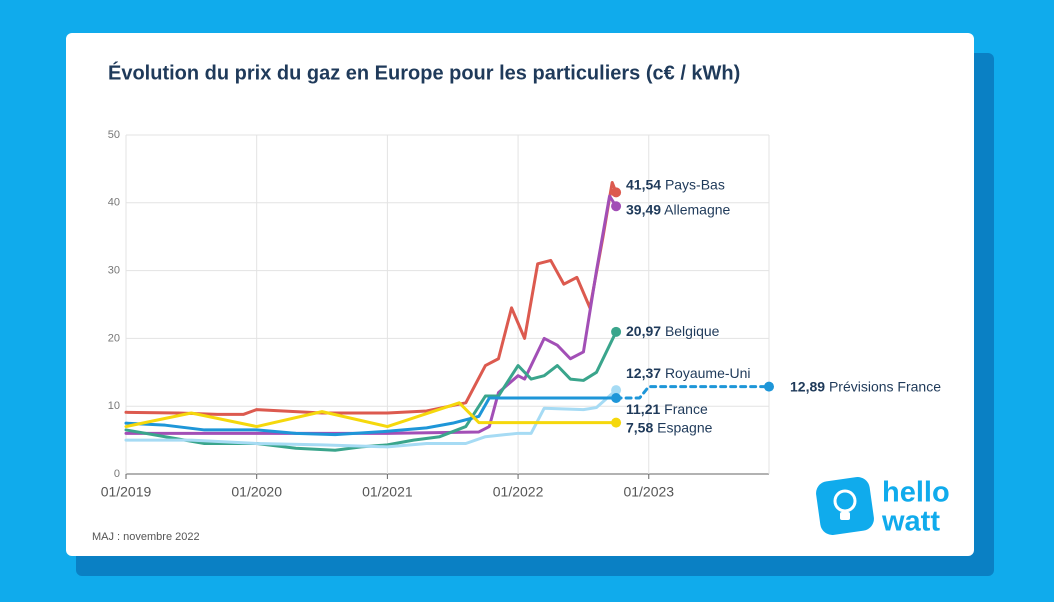 Image resolution: width=1054 pixels, height=602 pixels. I want to click on end-label: 11,21 France, so click(667, 409).